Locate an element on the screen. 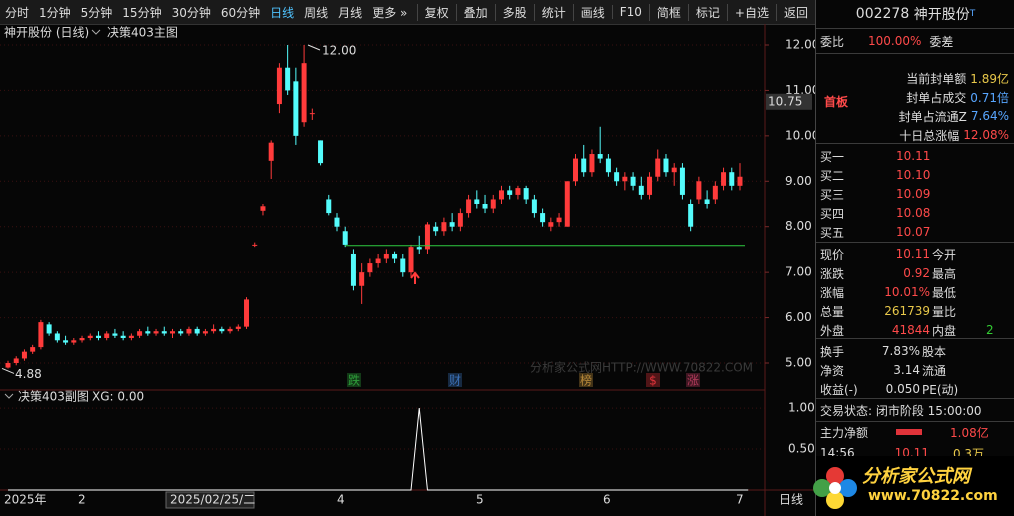 This screenshot has height=516, width=1014. price-box-label: 10.75 is located at coordinates (785, 101).